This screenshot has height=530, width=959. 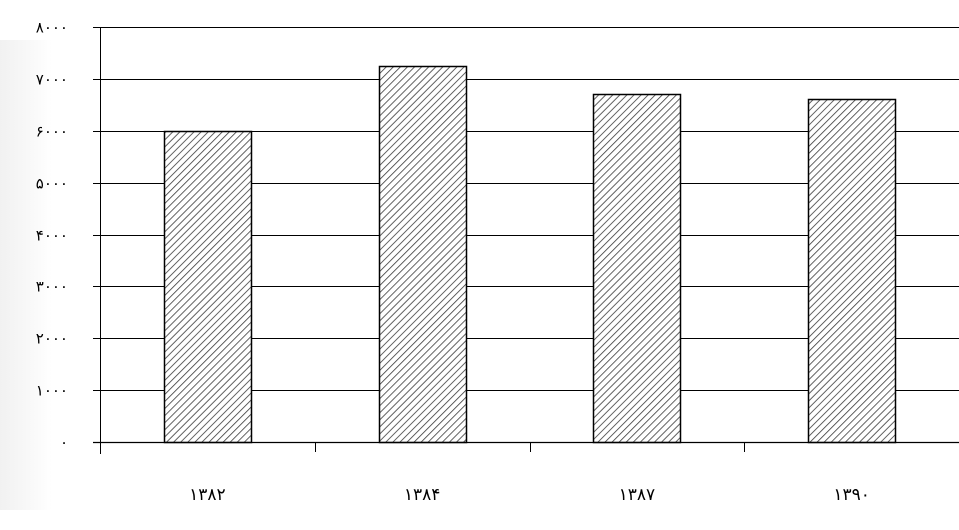 What do you see at coordinates (52, 287) in the screenshot?
I see `y-tick-label: ۳۰۰۰` at bounding box center [52, 287].